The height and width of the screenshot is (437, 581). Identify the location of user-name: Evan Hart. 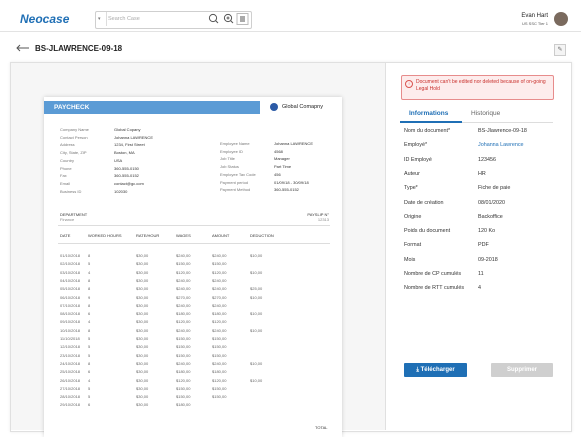
(534, 16).